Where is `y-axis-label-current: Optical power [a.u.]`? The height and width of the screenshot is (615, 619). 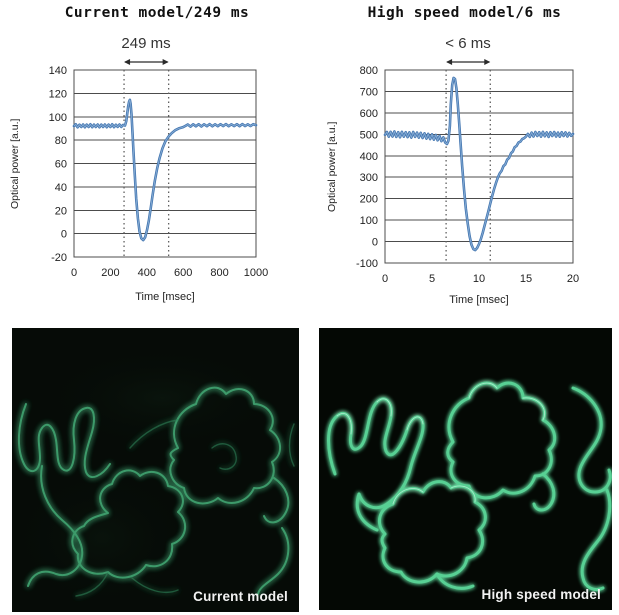
y-axis-label-current: Optical power [a.u.] is located at coordinates (15, 164).